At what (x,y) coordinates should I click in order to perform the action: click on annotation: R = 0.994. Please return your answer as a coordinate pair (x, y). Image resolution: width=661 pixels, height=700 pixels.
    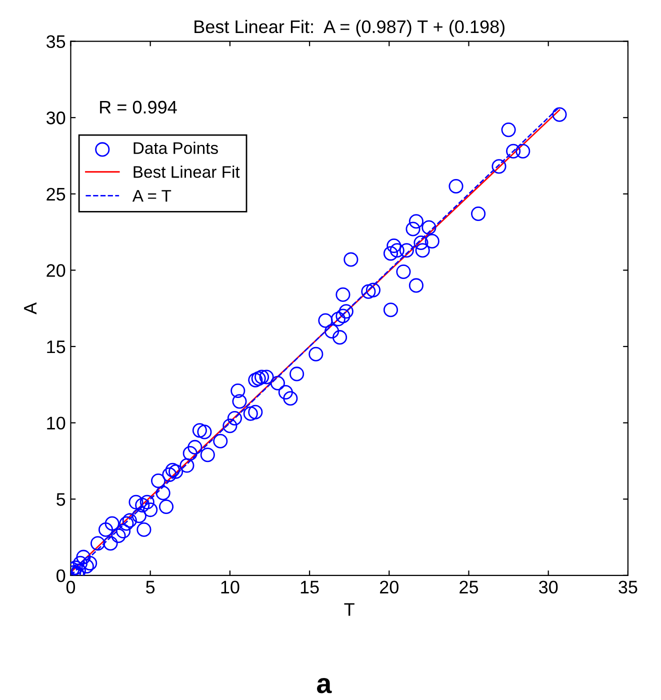
    Looking at the image, I should click on (138, 107).